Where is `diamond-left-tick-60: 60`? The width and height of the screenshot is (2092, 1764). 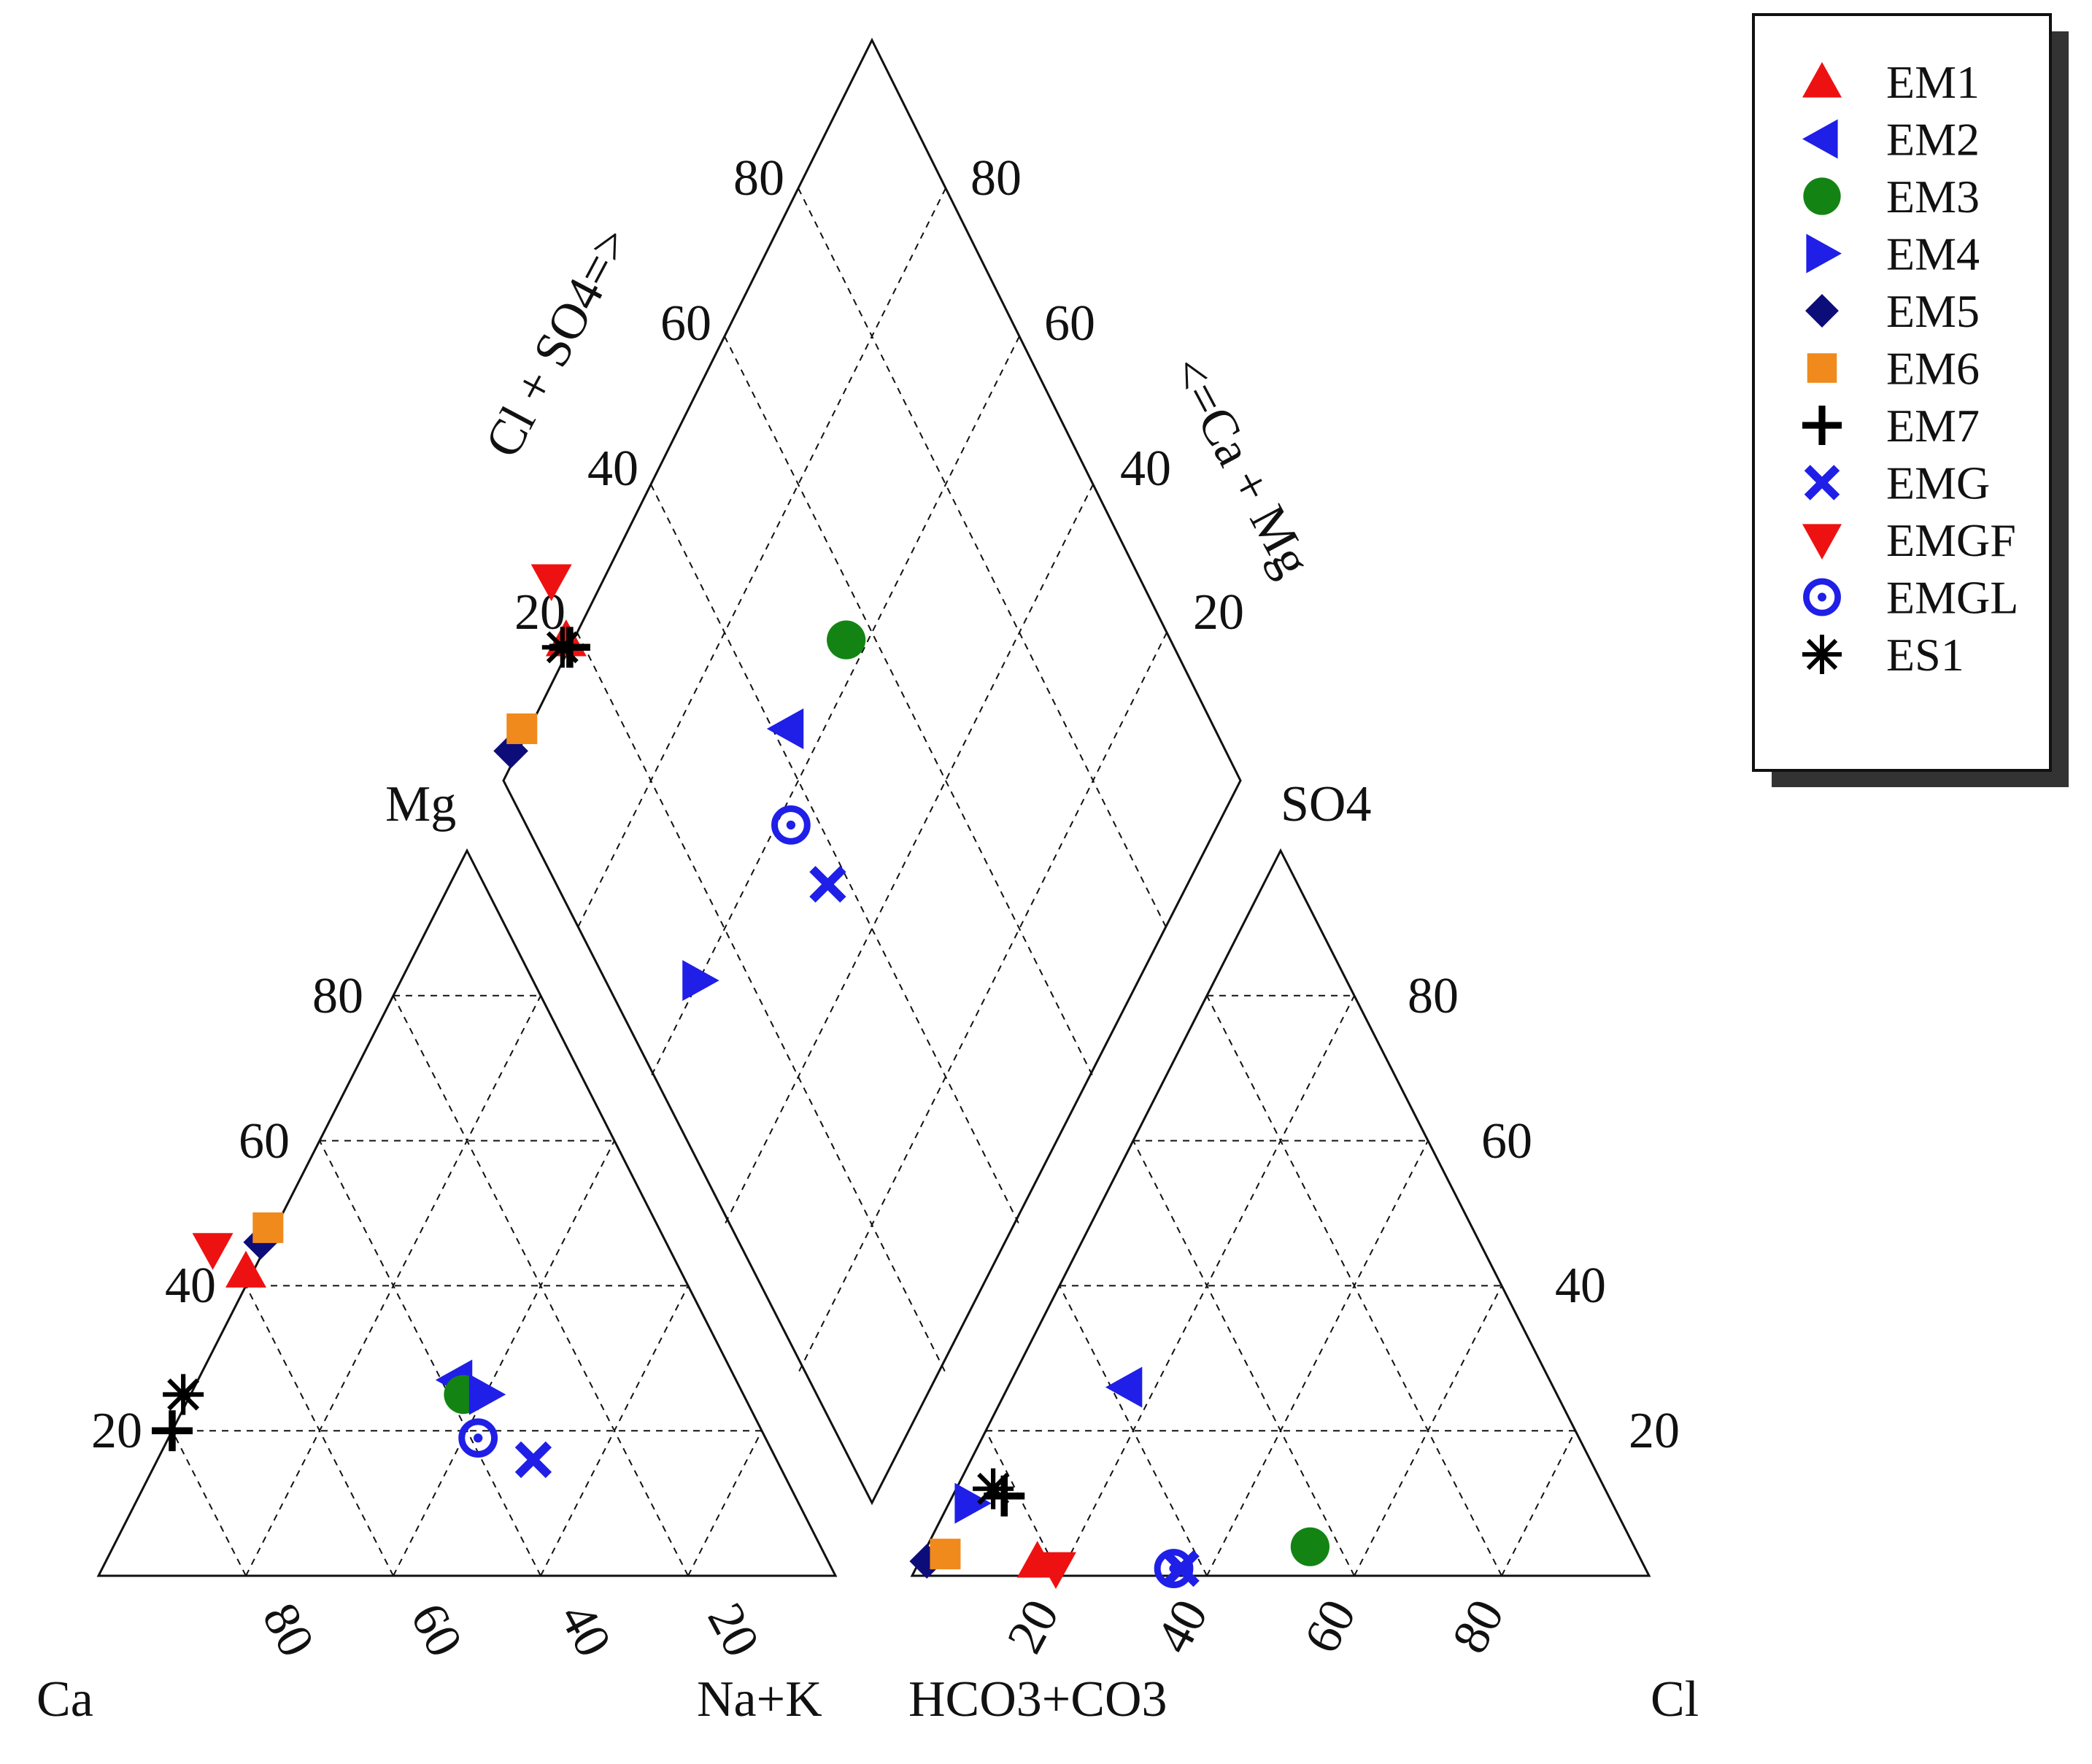
diamond-left-tick-60: 60 is located at coordinates (685, 323).